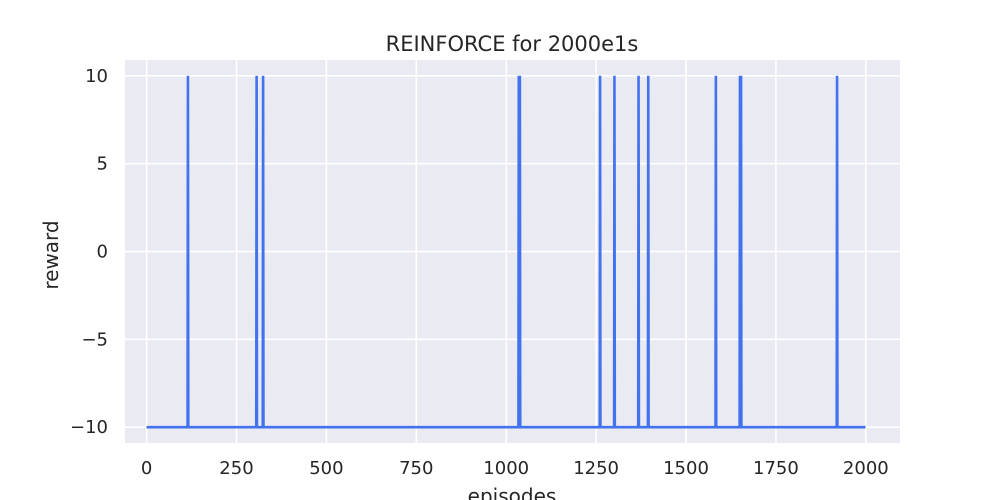  I want to click on x-tick-label: 500, so click(326, 468).